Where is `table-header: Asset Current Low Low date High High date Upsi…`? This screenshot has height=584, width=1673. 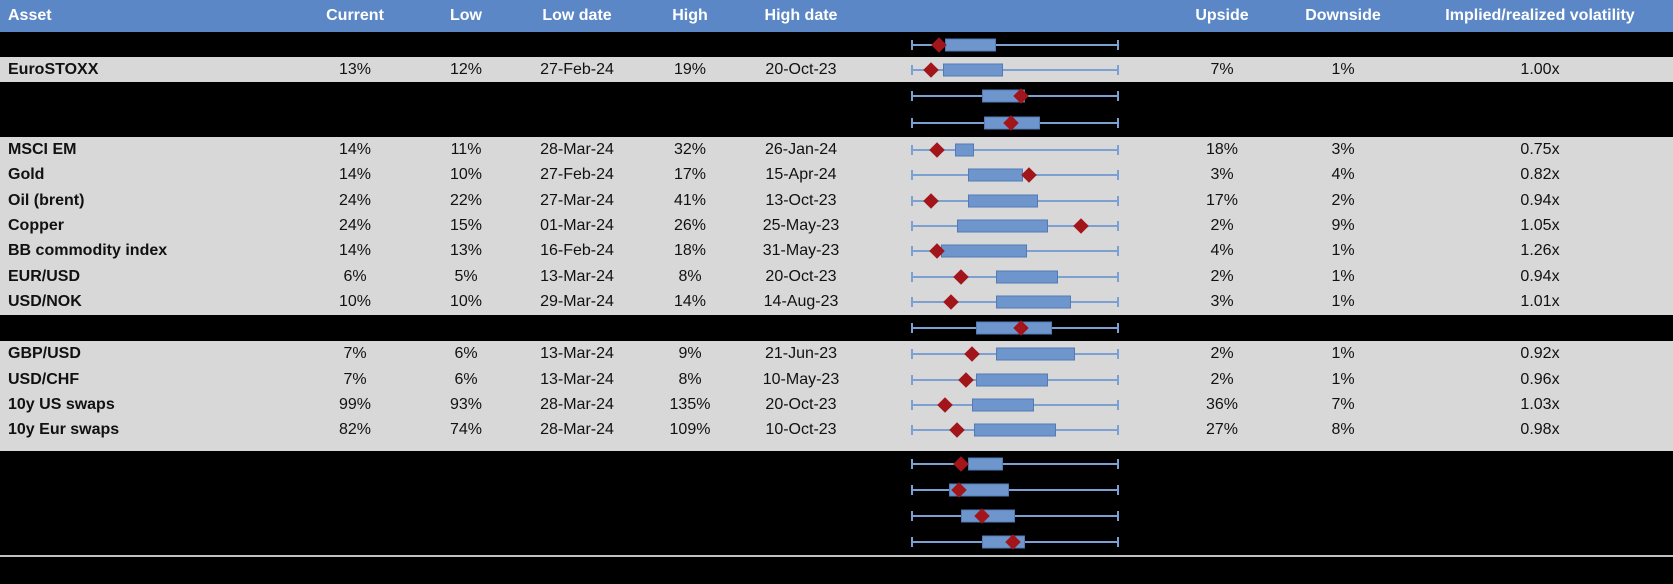
table-header: Asset Current Low Low date High High date Upsi… is located at coordinates (836, 16).